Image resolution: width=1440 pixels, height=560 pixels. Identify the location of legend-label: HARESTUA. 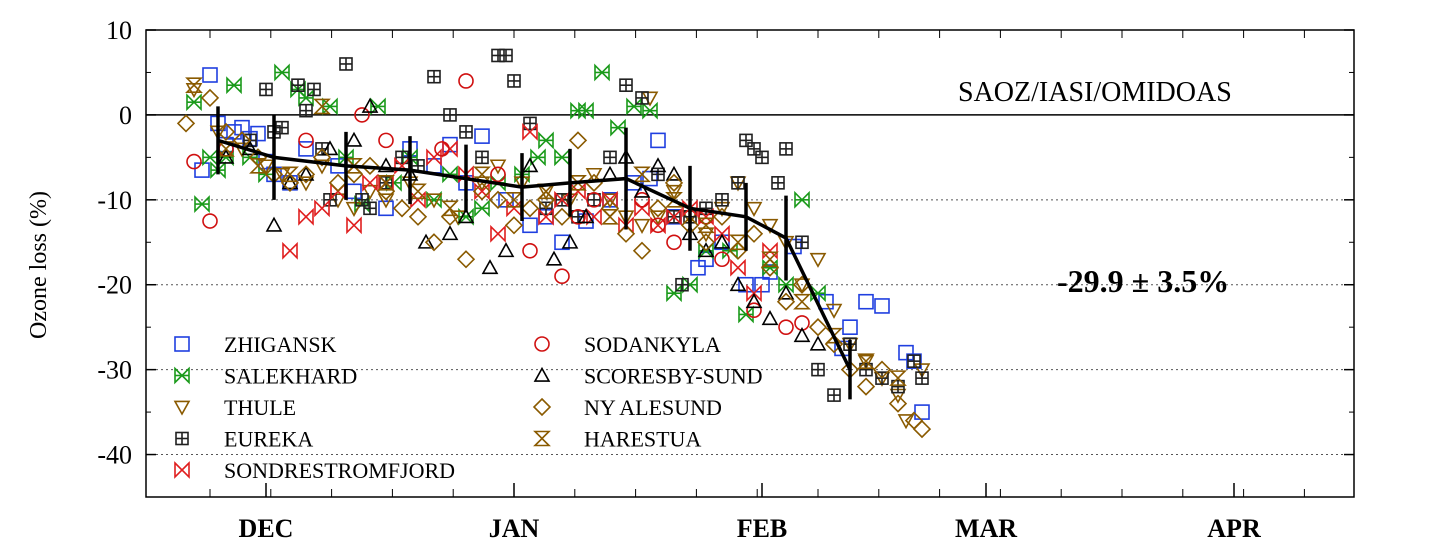
(642, 439).